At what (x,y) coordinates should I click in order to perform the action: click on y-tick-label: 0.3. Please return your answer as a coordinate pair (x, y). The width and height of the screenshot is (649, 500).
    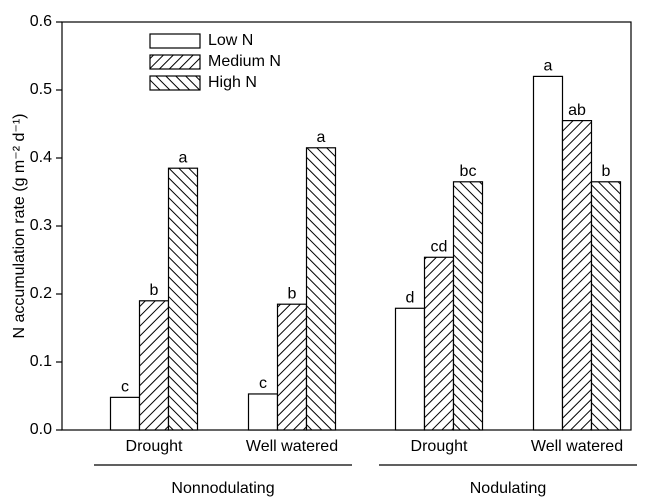
    Looking at the image, I should click on (41, 225).